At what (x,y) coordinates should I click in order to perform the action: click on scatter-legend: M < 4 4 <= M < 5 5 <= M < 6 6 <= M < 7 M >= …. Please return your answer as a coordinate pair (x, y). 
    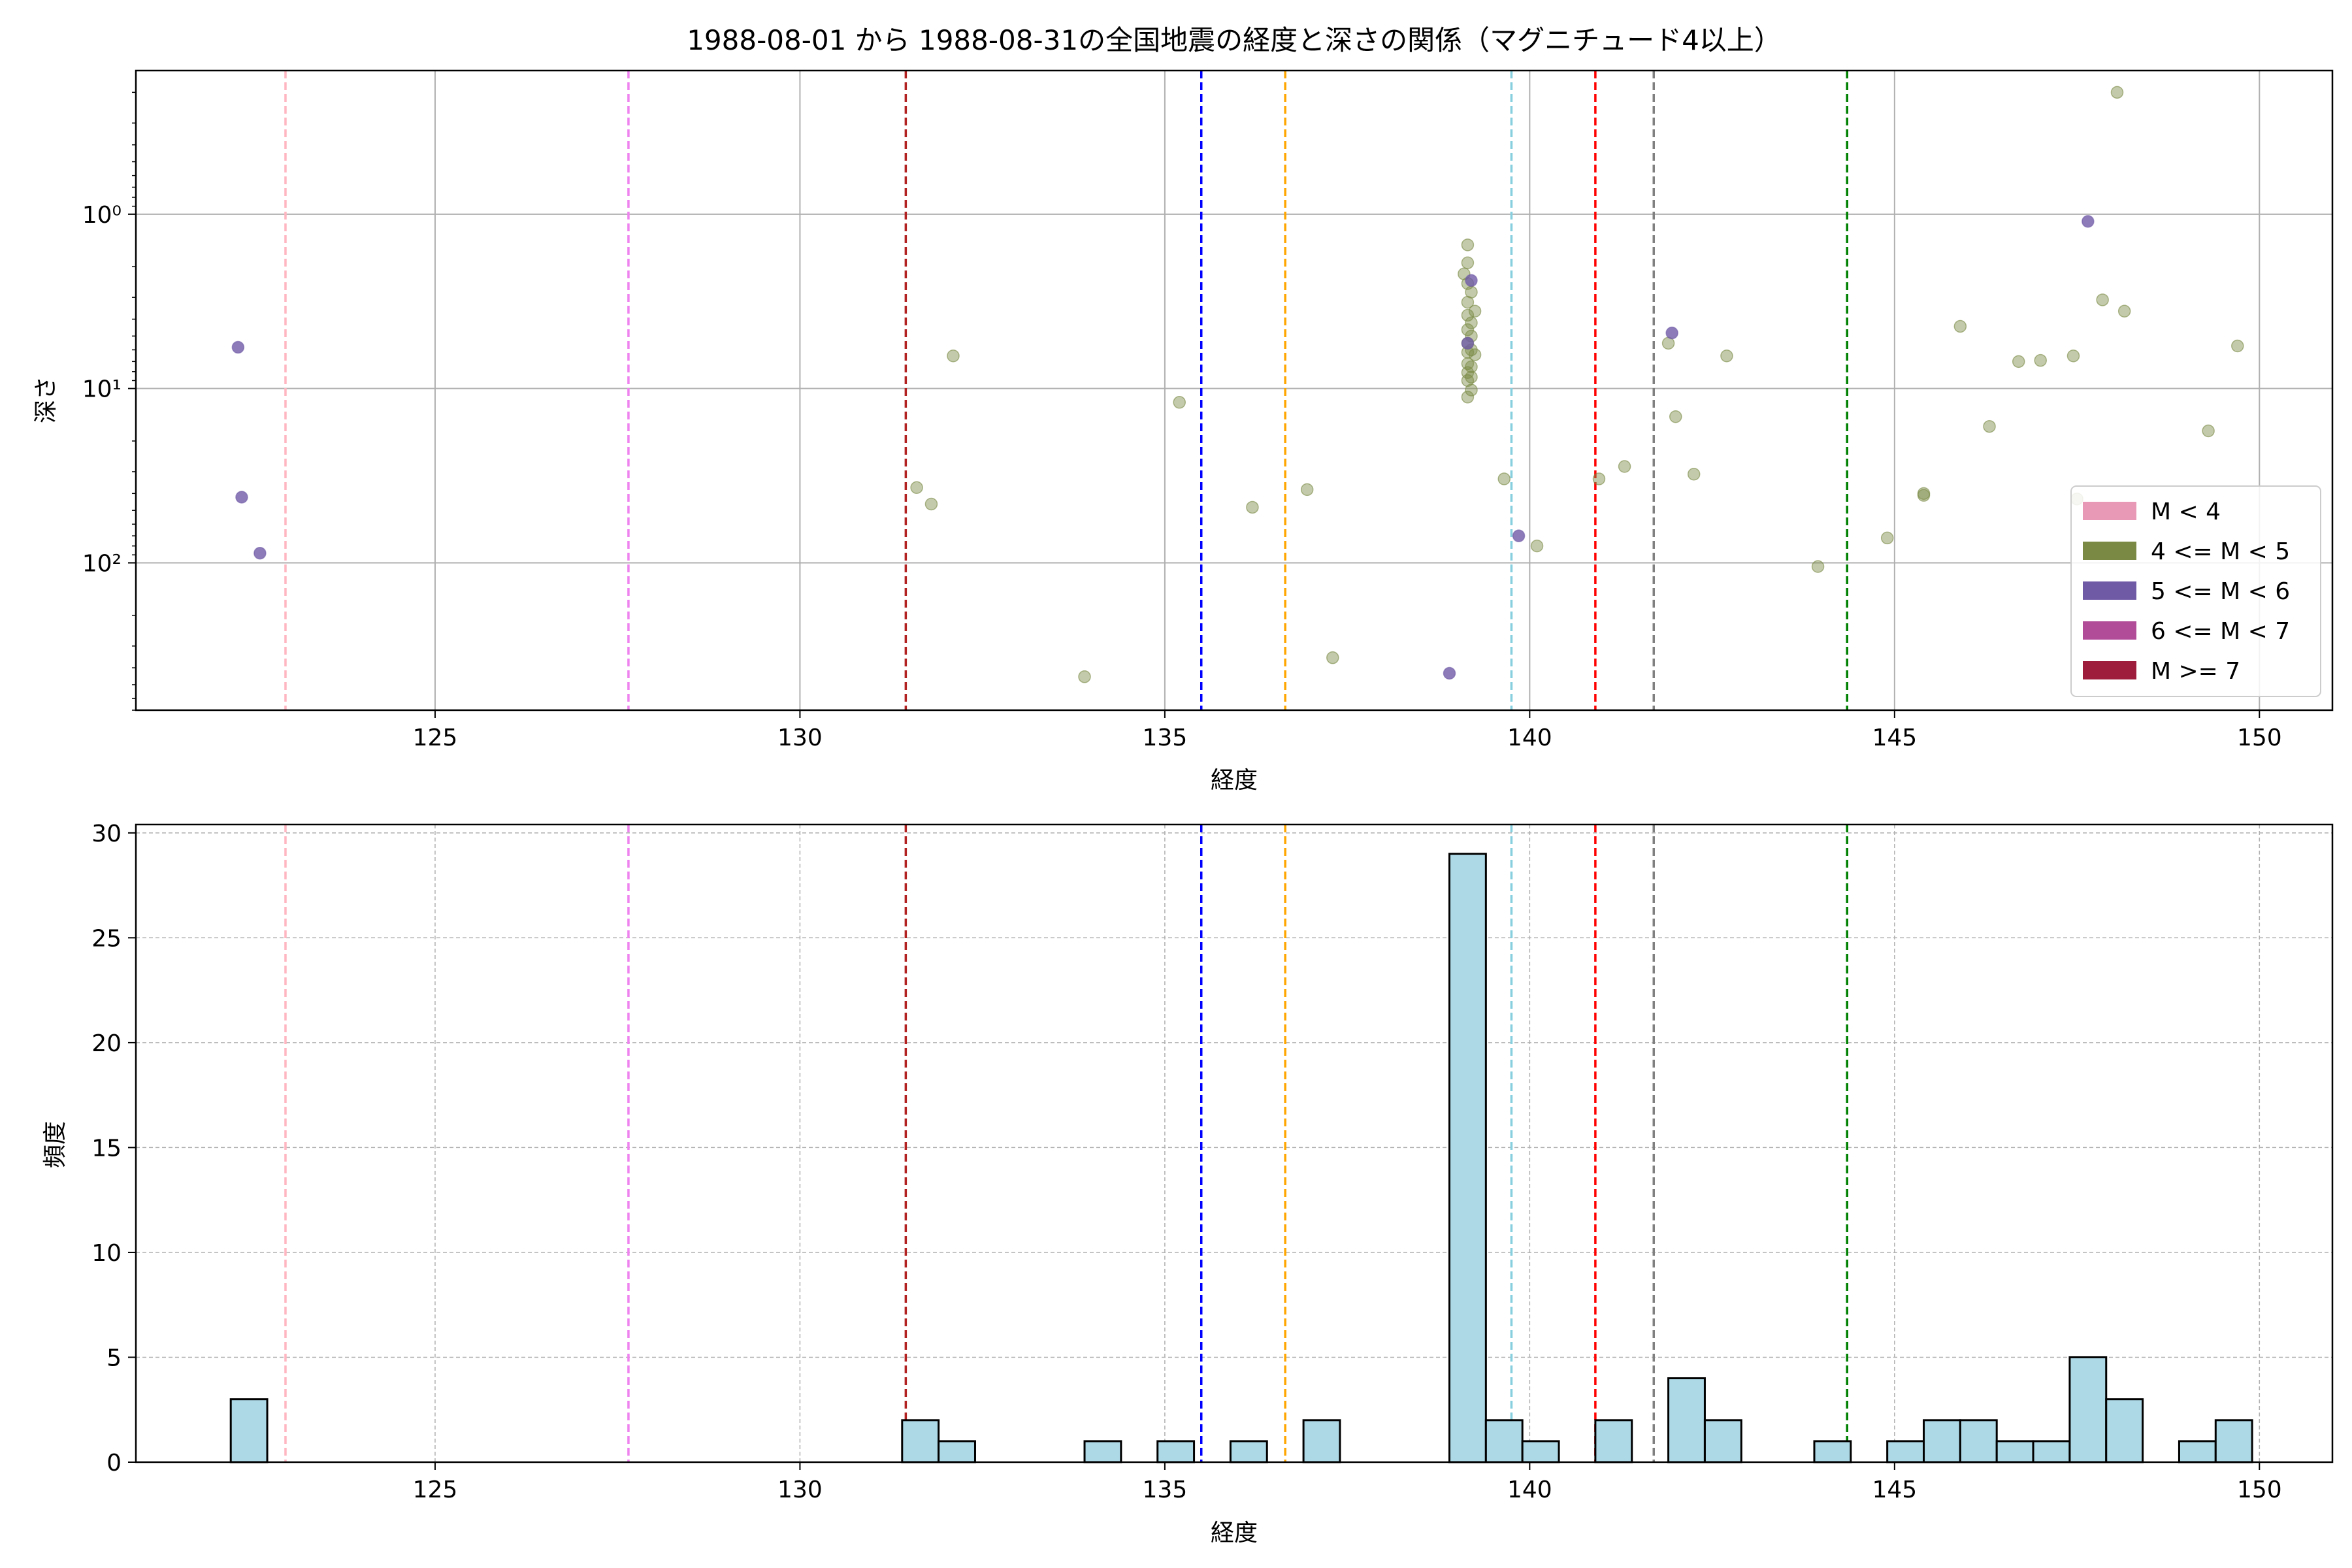
    Looking at the image, I should click on (2195, 591).